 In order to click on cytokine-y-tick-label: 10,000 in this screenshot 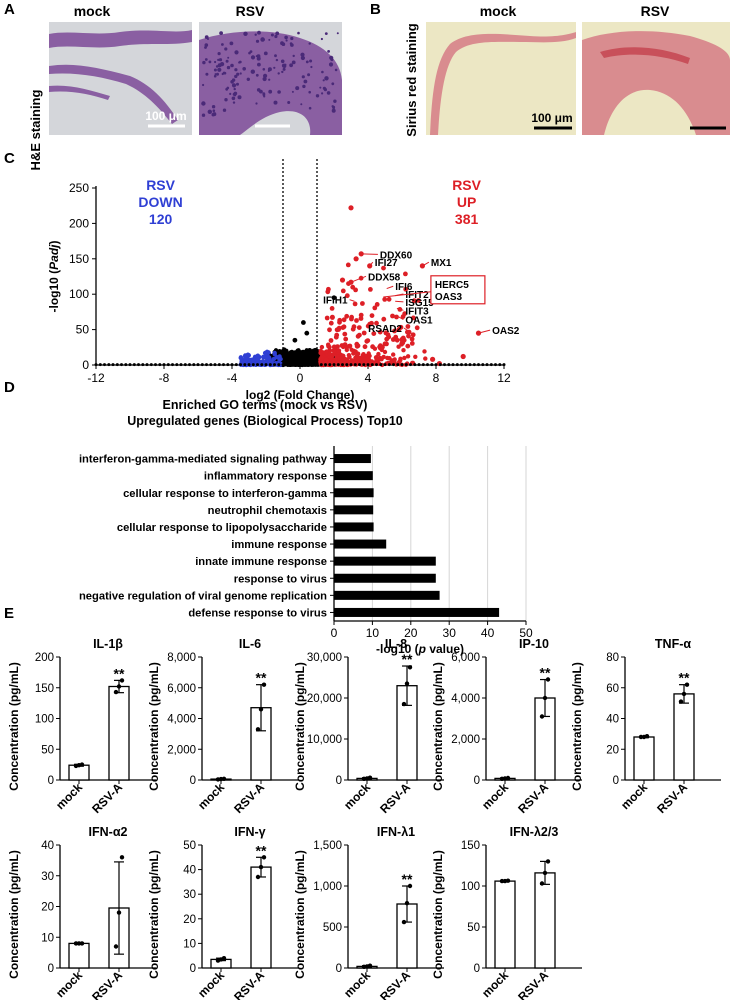, I will do `click(324, 740)`.